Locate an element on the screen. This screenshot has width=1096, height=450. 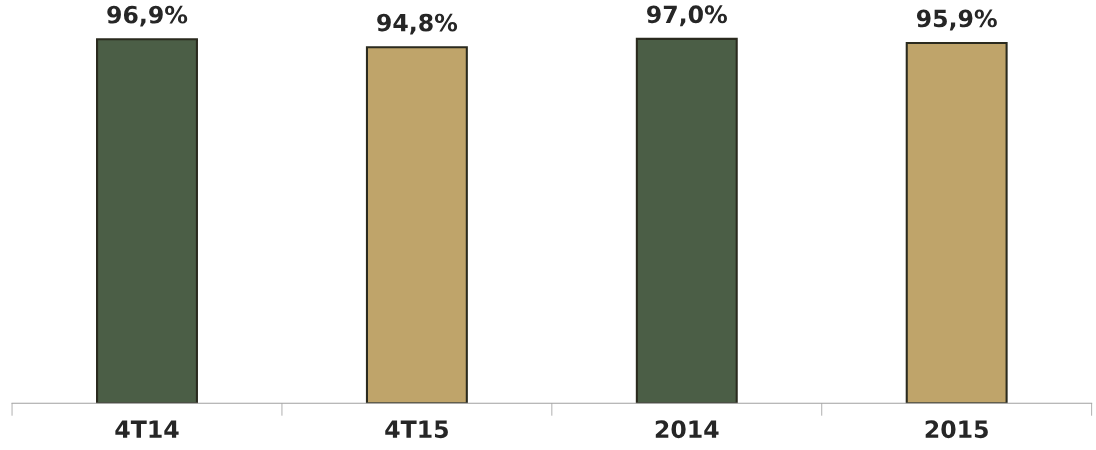
data-label: 95,9% is located at coordinates (956, 20).